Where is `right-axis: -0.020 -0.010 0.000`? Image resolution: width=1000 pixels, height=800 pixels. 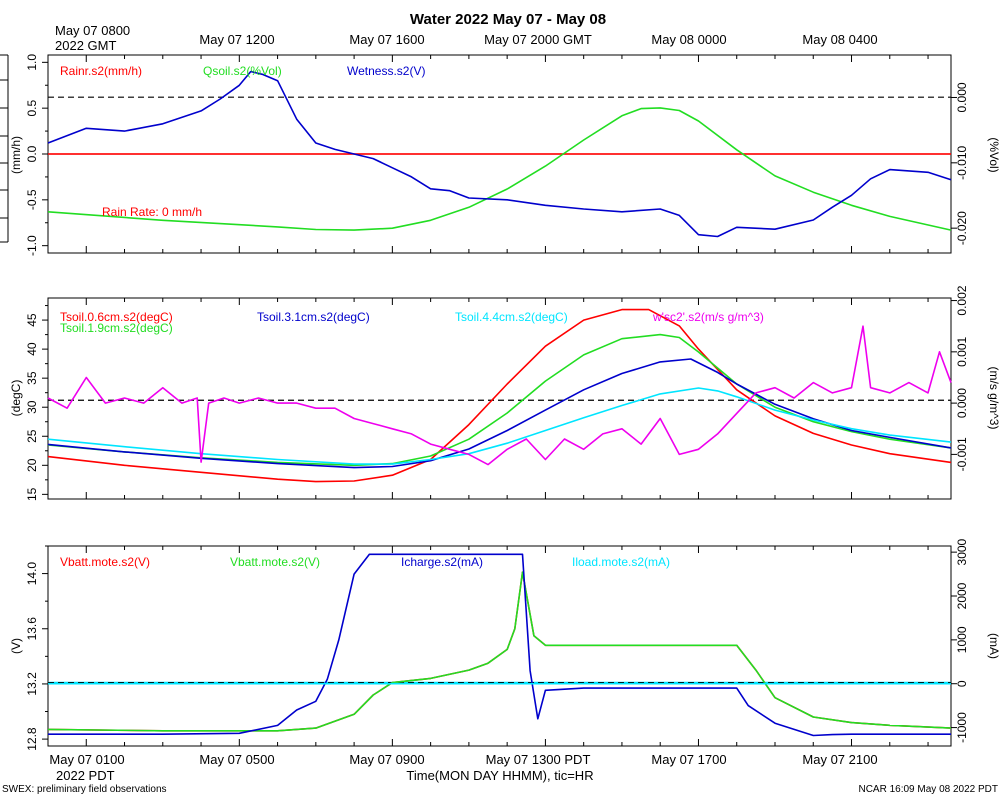
right-axis: -0.020 -0.010 0.000 is located at coordinates (960, 163).